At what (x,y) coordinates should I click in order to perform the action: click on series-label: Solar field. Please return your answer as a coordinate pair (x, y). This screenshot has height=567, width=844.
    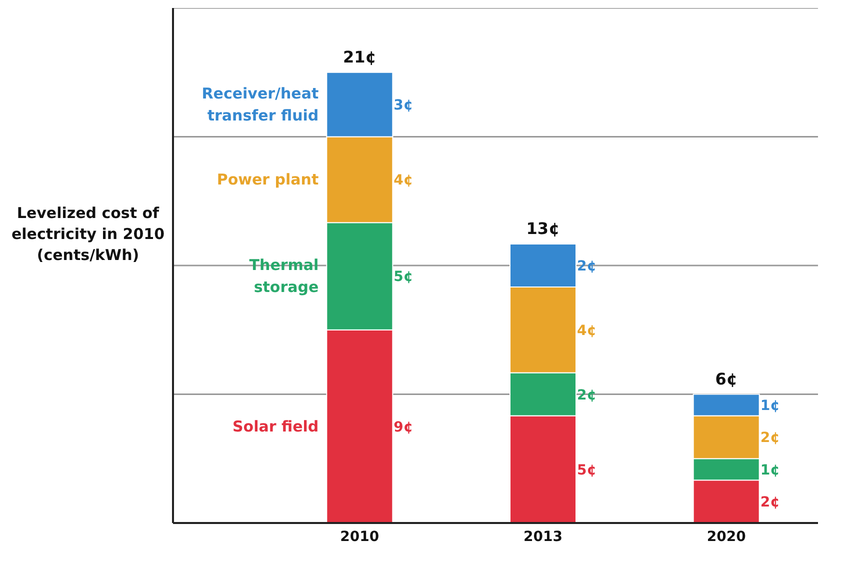
    Looking at the image, I should click on (275, 426).